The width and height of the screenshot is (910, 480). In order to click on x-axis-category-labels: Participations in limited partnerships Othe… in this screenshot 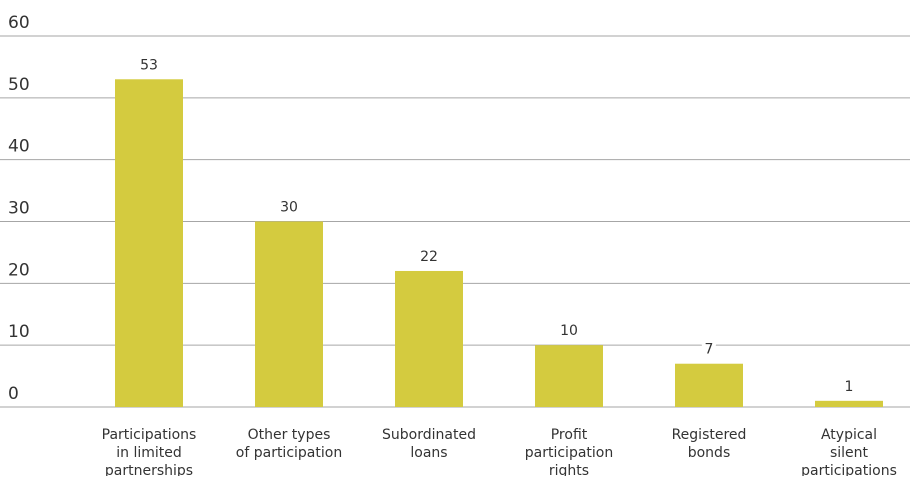, I will do `click(499, 453)`.